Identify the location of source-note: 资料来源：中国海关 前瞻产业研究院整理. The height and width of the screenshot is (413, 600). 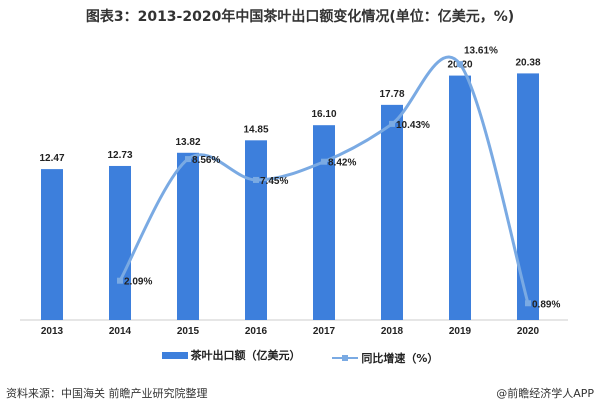
(107, 393).